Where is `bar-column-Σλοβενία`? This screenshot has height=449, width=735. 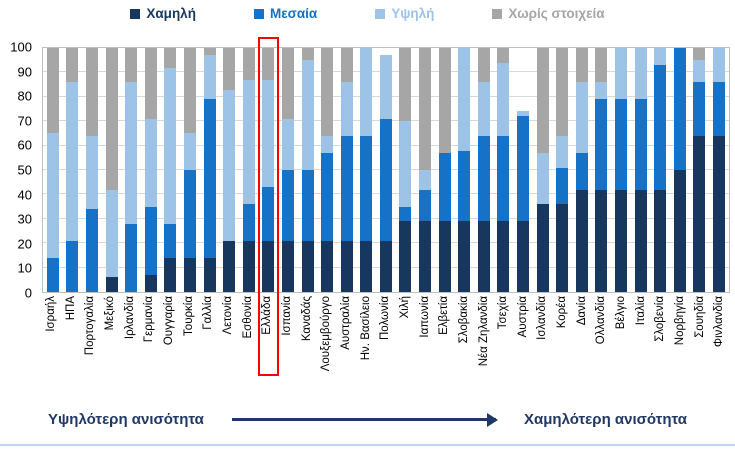 bar-column-Σλοβενία is located at coordinates (660, 170).